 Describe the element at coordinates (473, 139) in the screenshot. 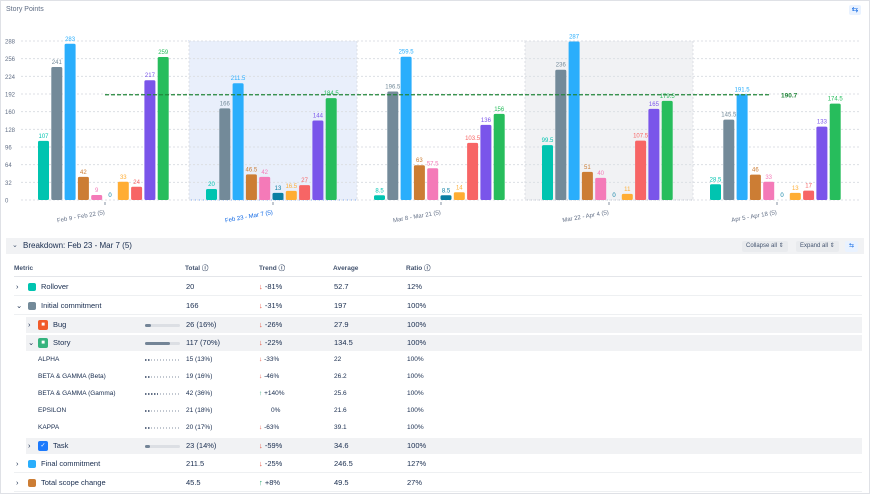

I see `bar-value-label: 103.5` at that location.